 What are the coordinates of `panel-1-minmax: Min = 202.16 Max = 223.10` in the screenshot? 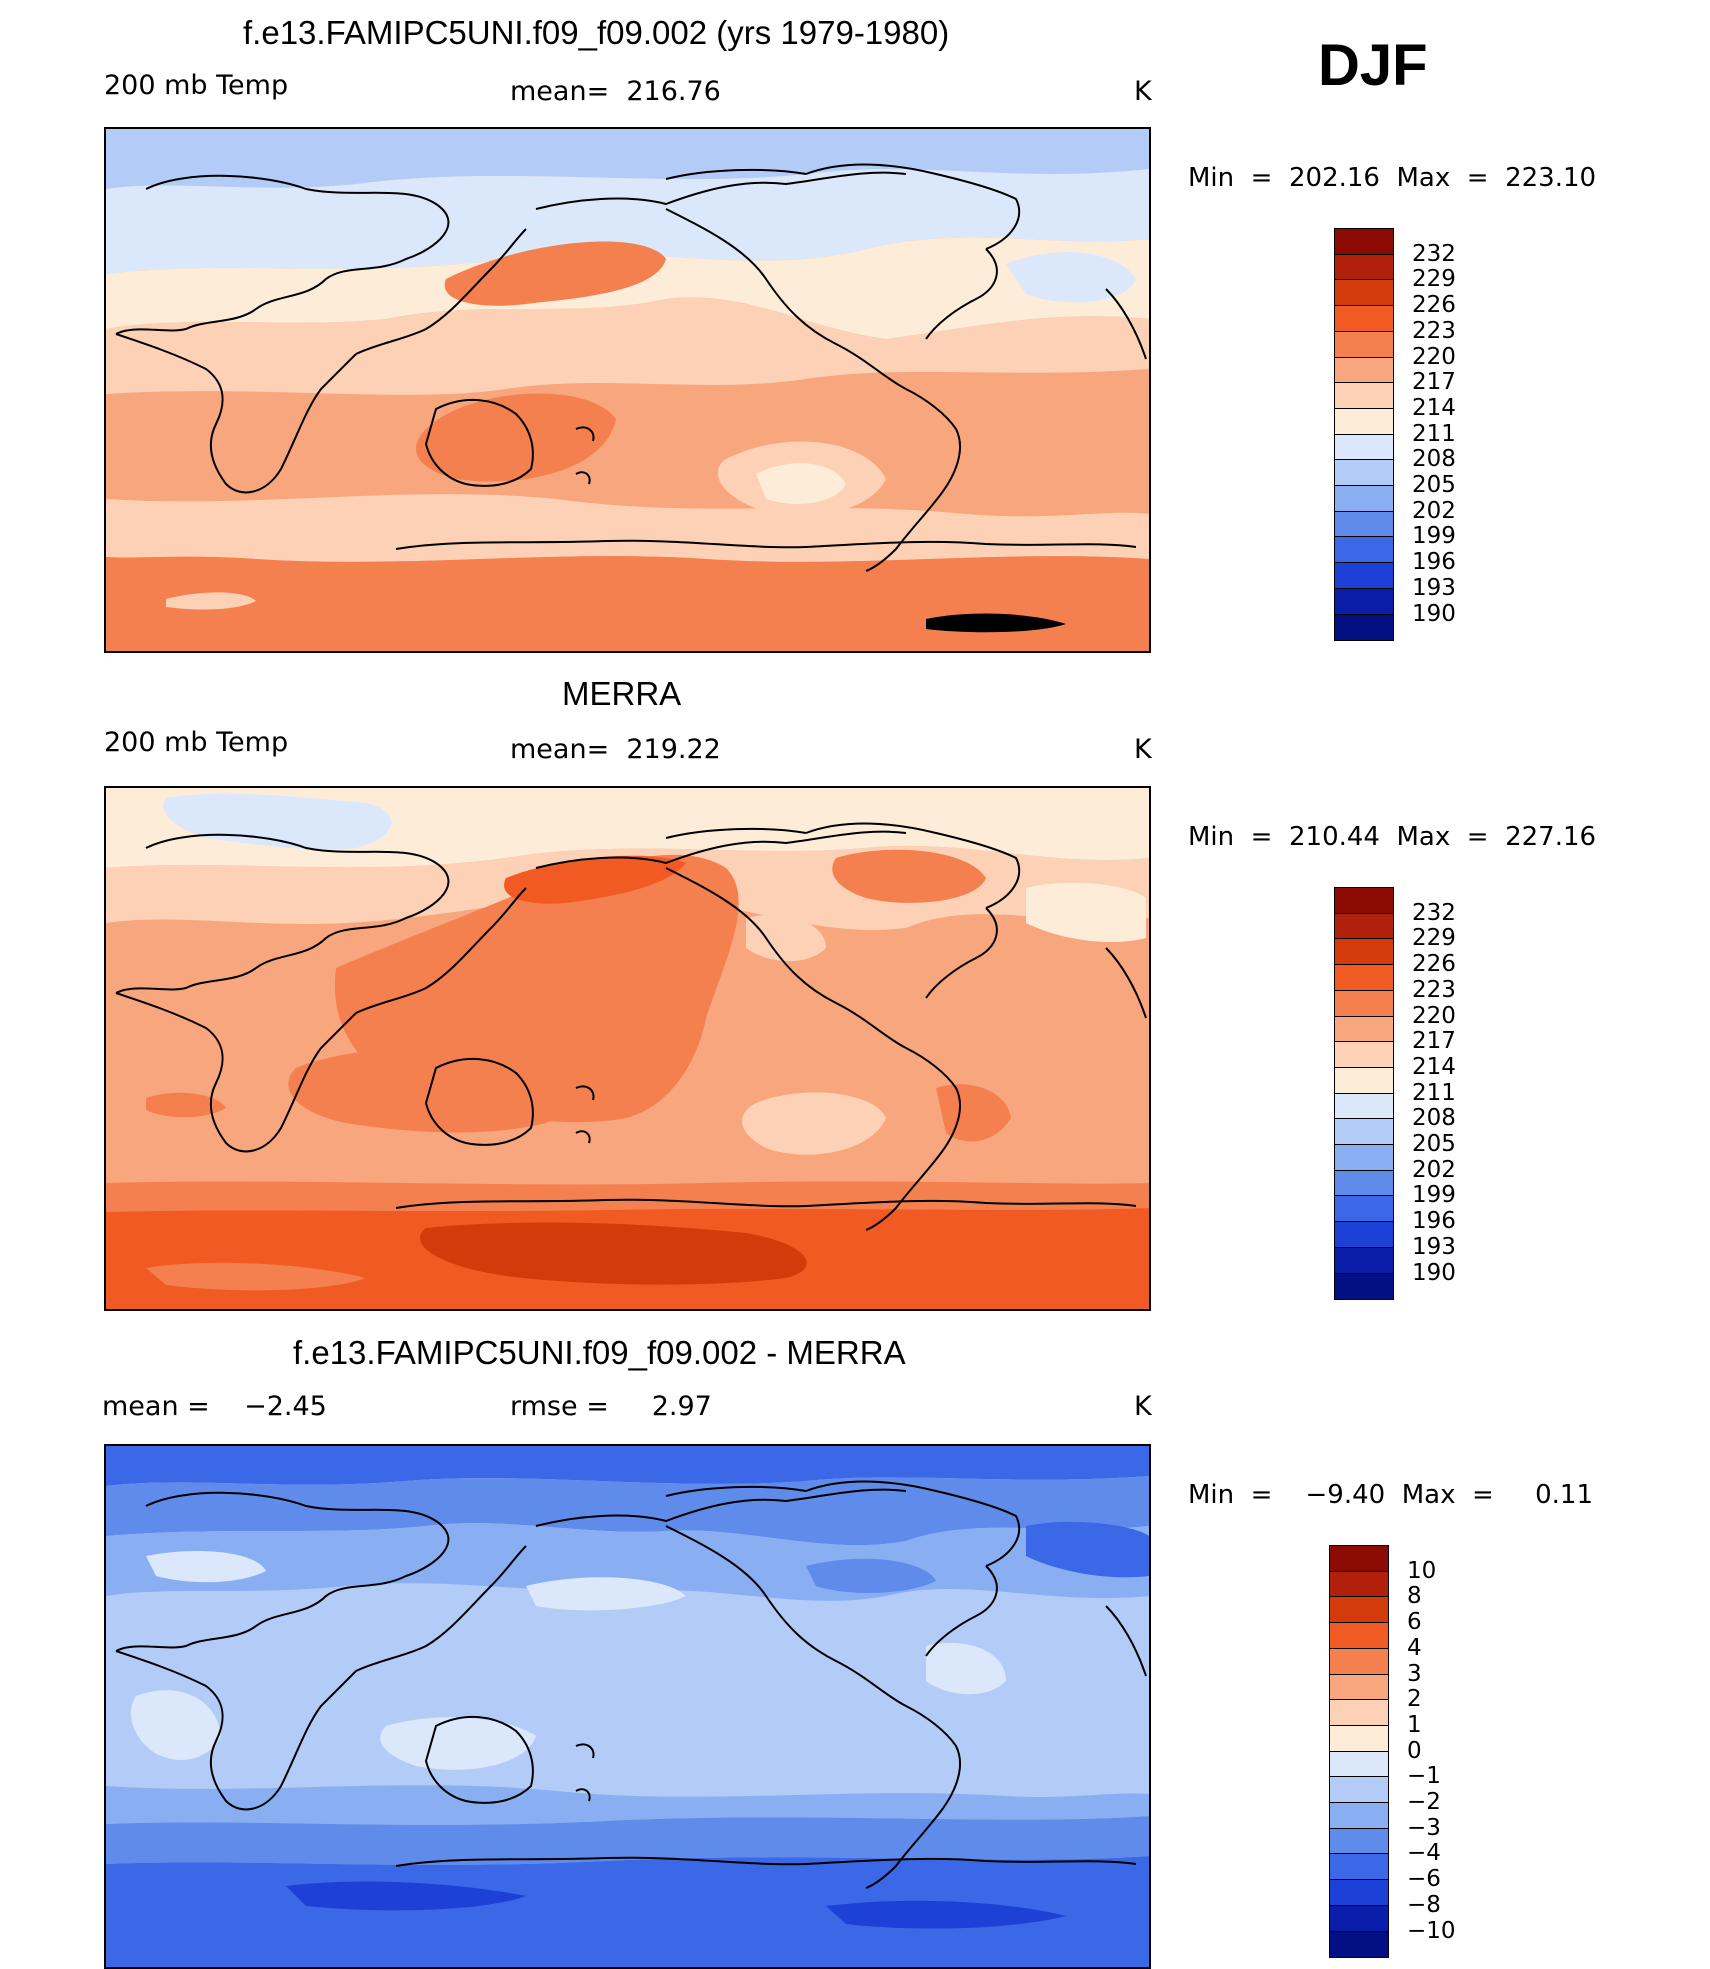 It's located at (1392, 178).